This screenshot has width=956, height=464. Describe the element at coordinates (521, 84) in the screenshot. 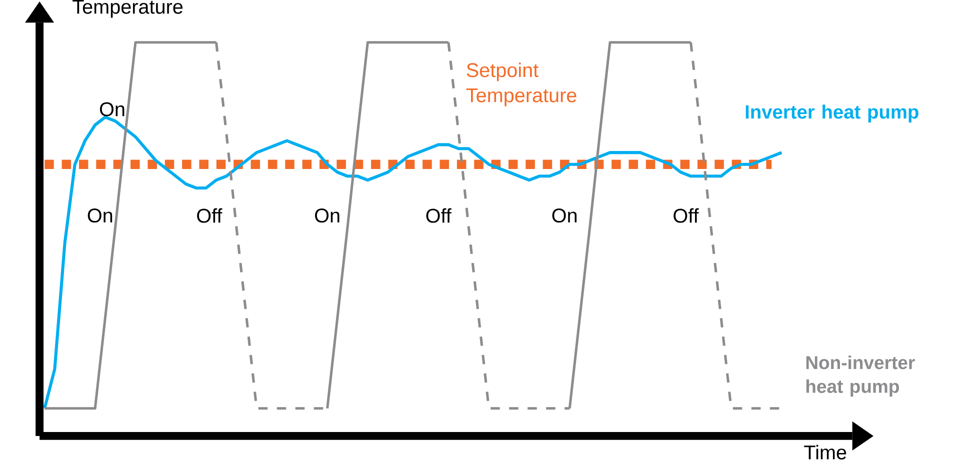

I see `ref-line-label: Setpoint Temperature` at that location.